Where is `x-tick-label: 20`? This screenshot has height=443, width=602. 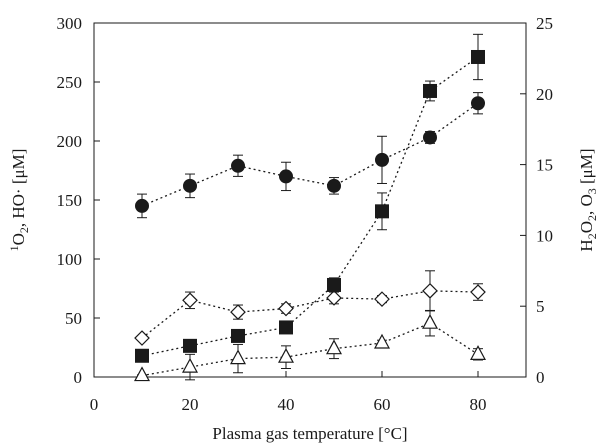 x-tick-label: 20 is located at coordinates (190, 404).